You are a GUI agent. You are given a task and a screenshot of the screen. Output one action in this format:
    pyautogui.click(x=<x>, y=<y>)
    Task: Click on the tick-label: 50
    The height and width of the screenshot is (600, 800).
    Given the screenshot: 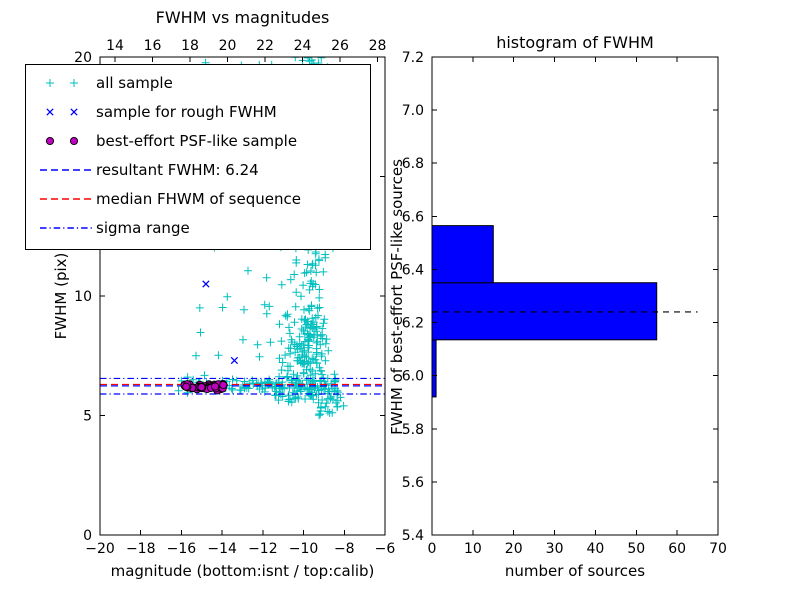 What is the action you would take?
    pyautogui.click(x=636, y=549)
    